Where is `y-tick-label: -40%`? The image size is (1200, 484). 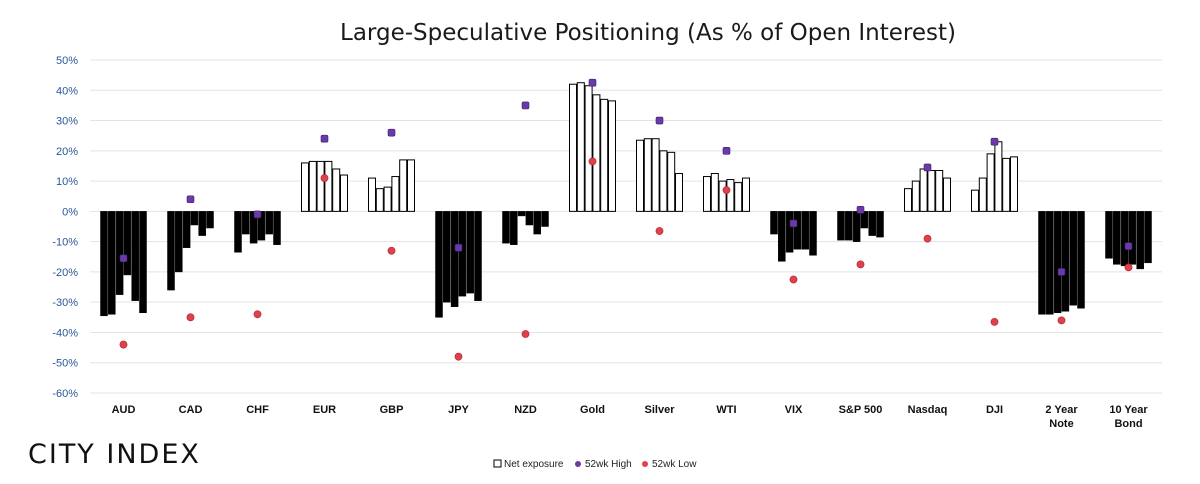 y-tick-label: -40% is located at coordinates (65, 333).